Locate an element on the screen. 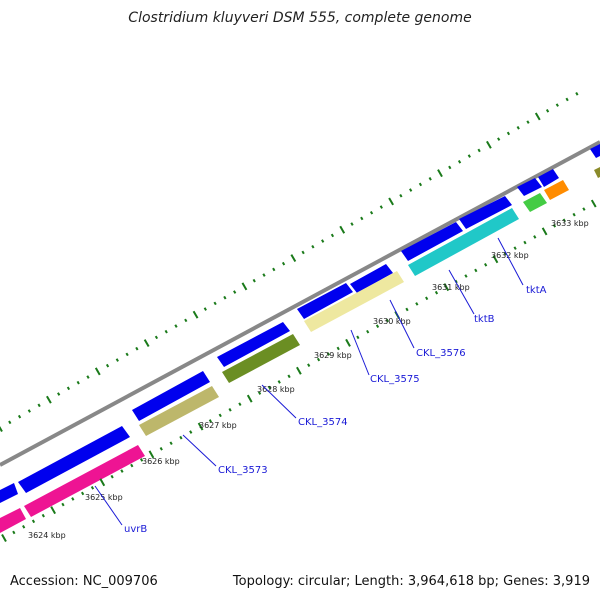  accession-text: Accession: NC_009706 is located at coordinates (84, 581).